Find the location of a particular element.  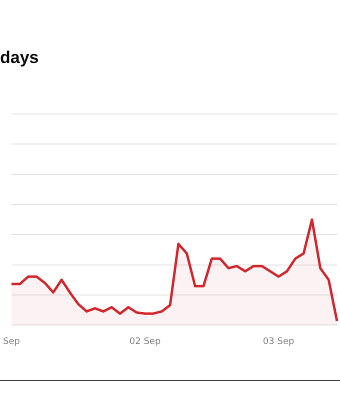

x-tick-label: Sep is located at coordinates (11, 341).